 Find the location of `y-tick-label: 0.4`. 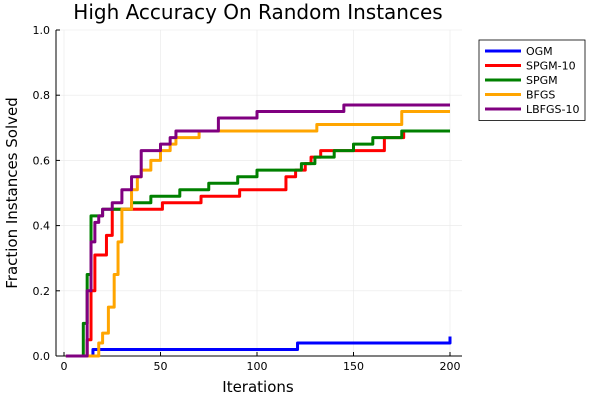

y-tick-label: 0.4 is located at coordinates (42, 226).